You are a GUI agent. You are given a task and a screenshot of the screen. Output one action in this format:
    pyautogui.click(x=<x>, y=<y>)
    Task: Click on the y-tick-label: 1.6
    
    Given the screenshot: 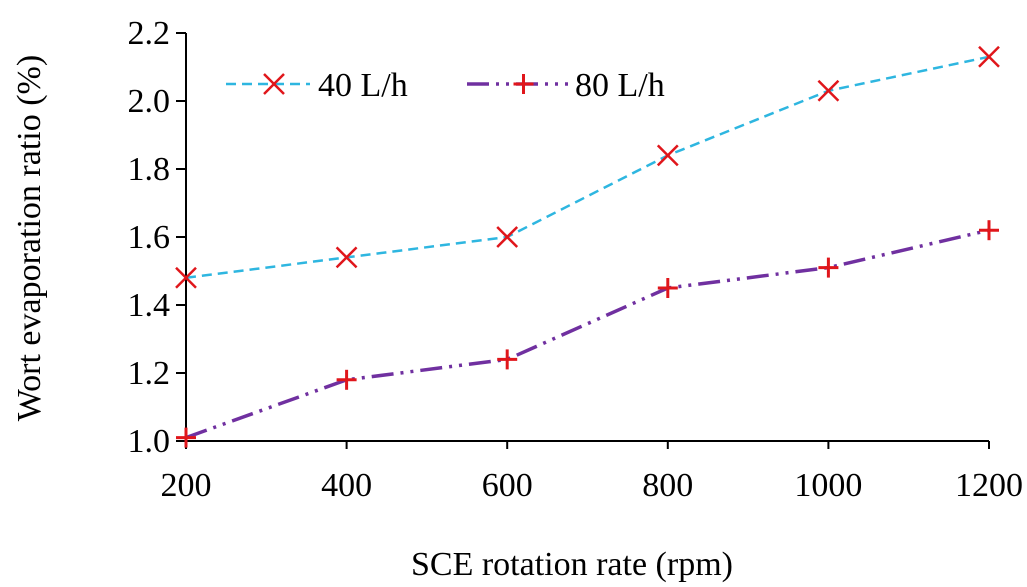 What is the action you would take?
    pyautogui.click(x=149, y=237)
    